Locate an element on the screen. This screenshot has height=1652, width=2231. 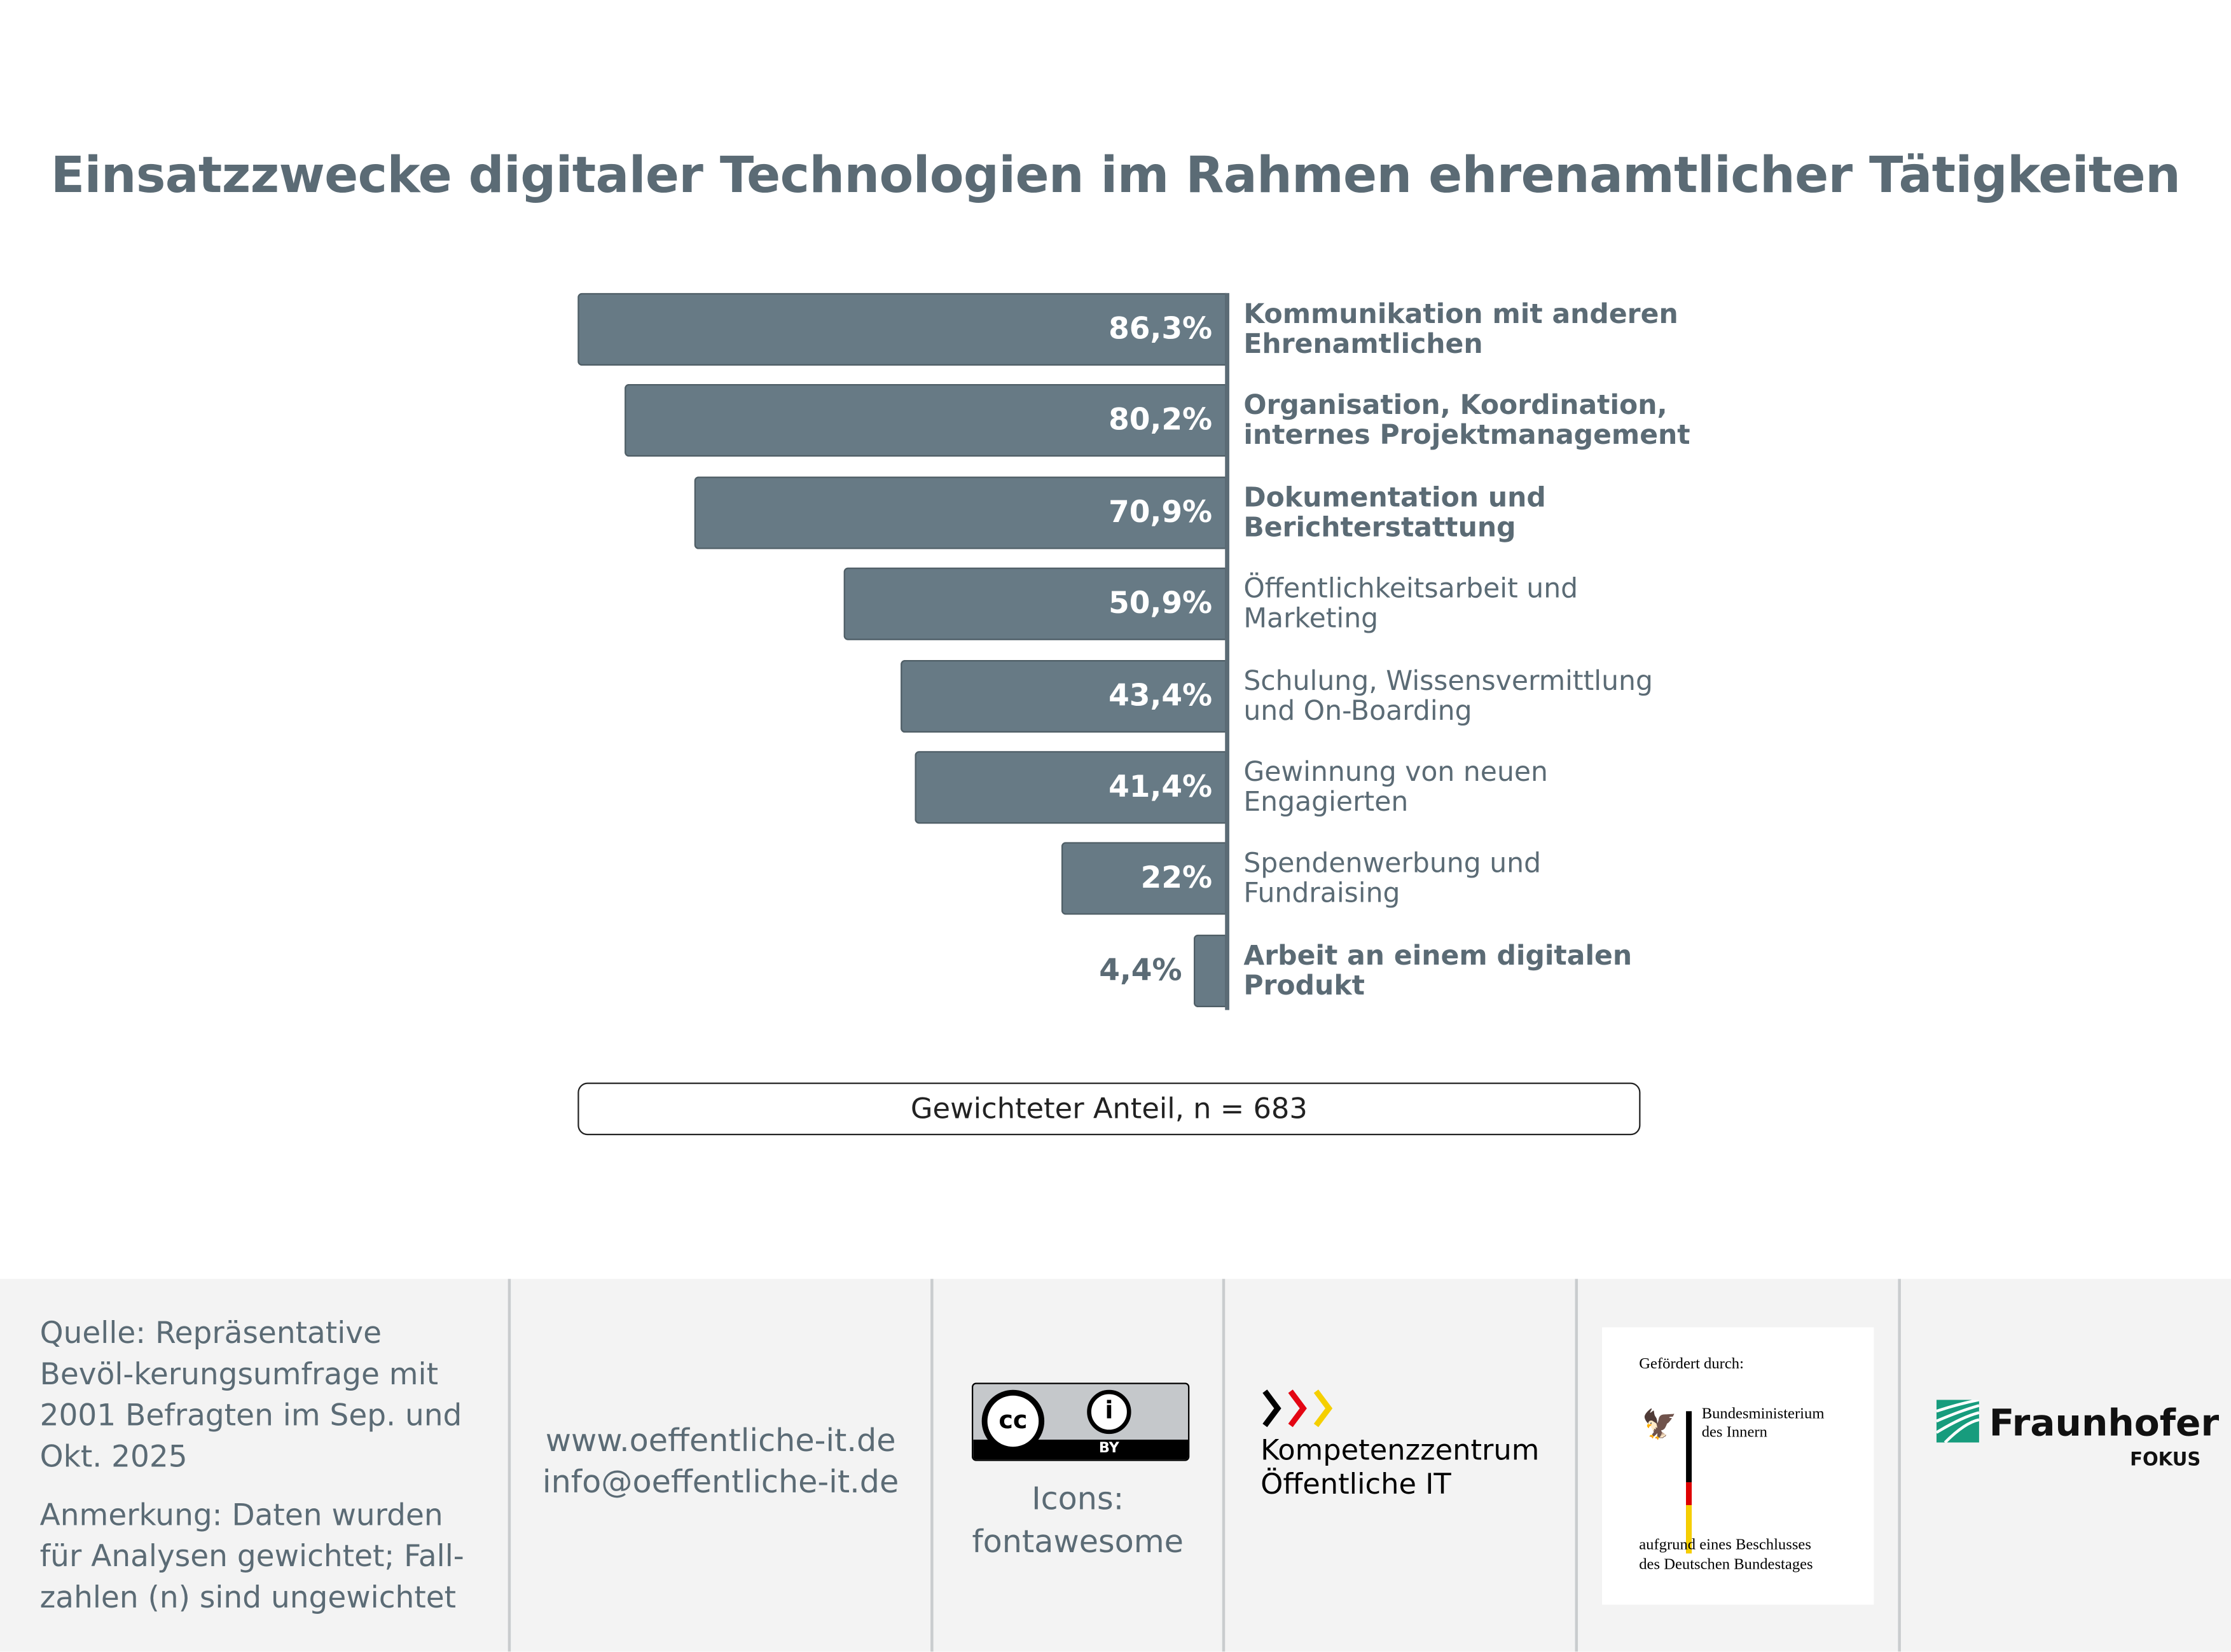
category-label: Gewinnung von neuen Engagierten is located at coordinates (1396, 787).